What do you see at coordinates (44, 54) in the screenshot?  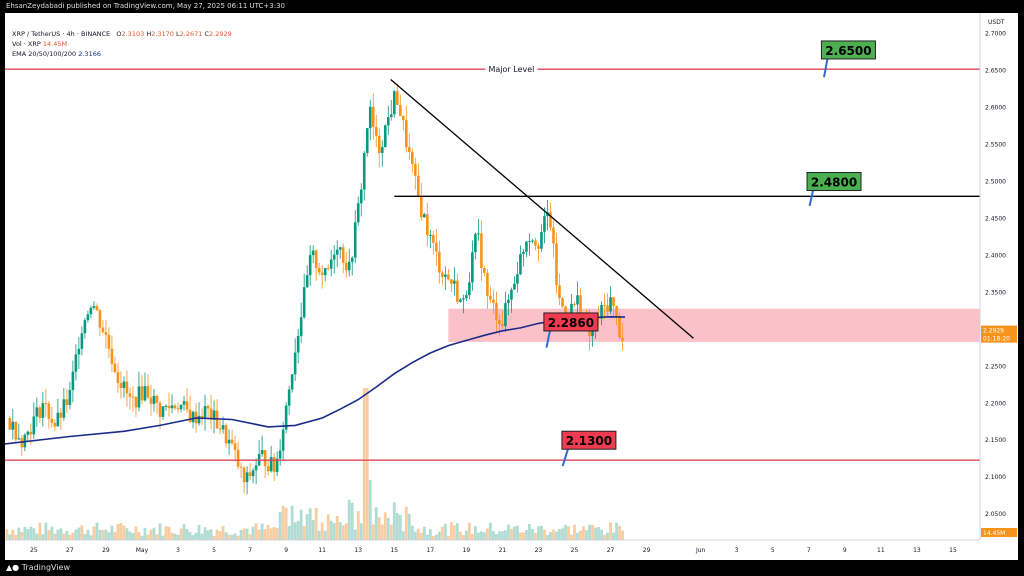 I see `ema-label: EMA 20/50/100/200` at bounding box center [44, 54].